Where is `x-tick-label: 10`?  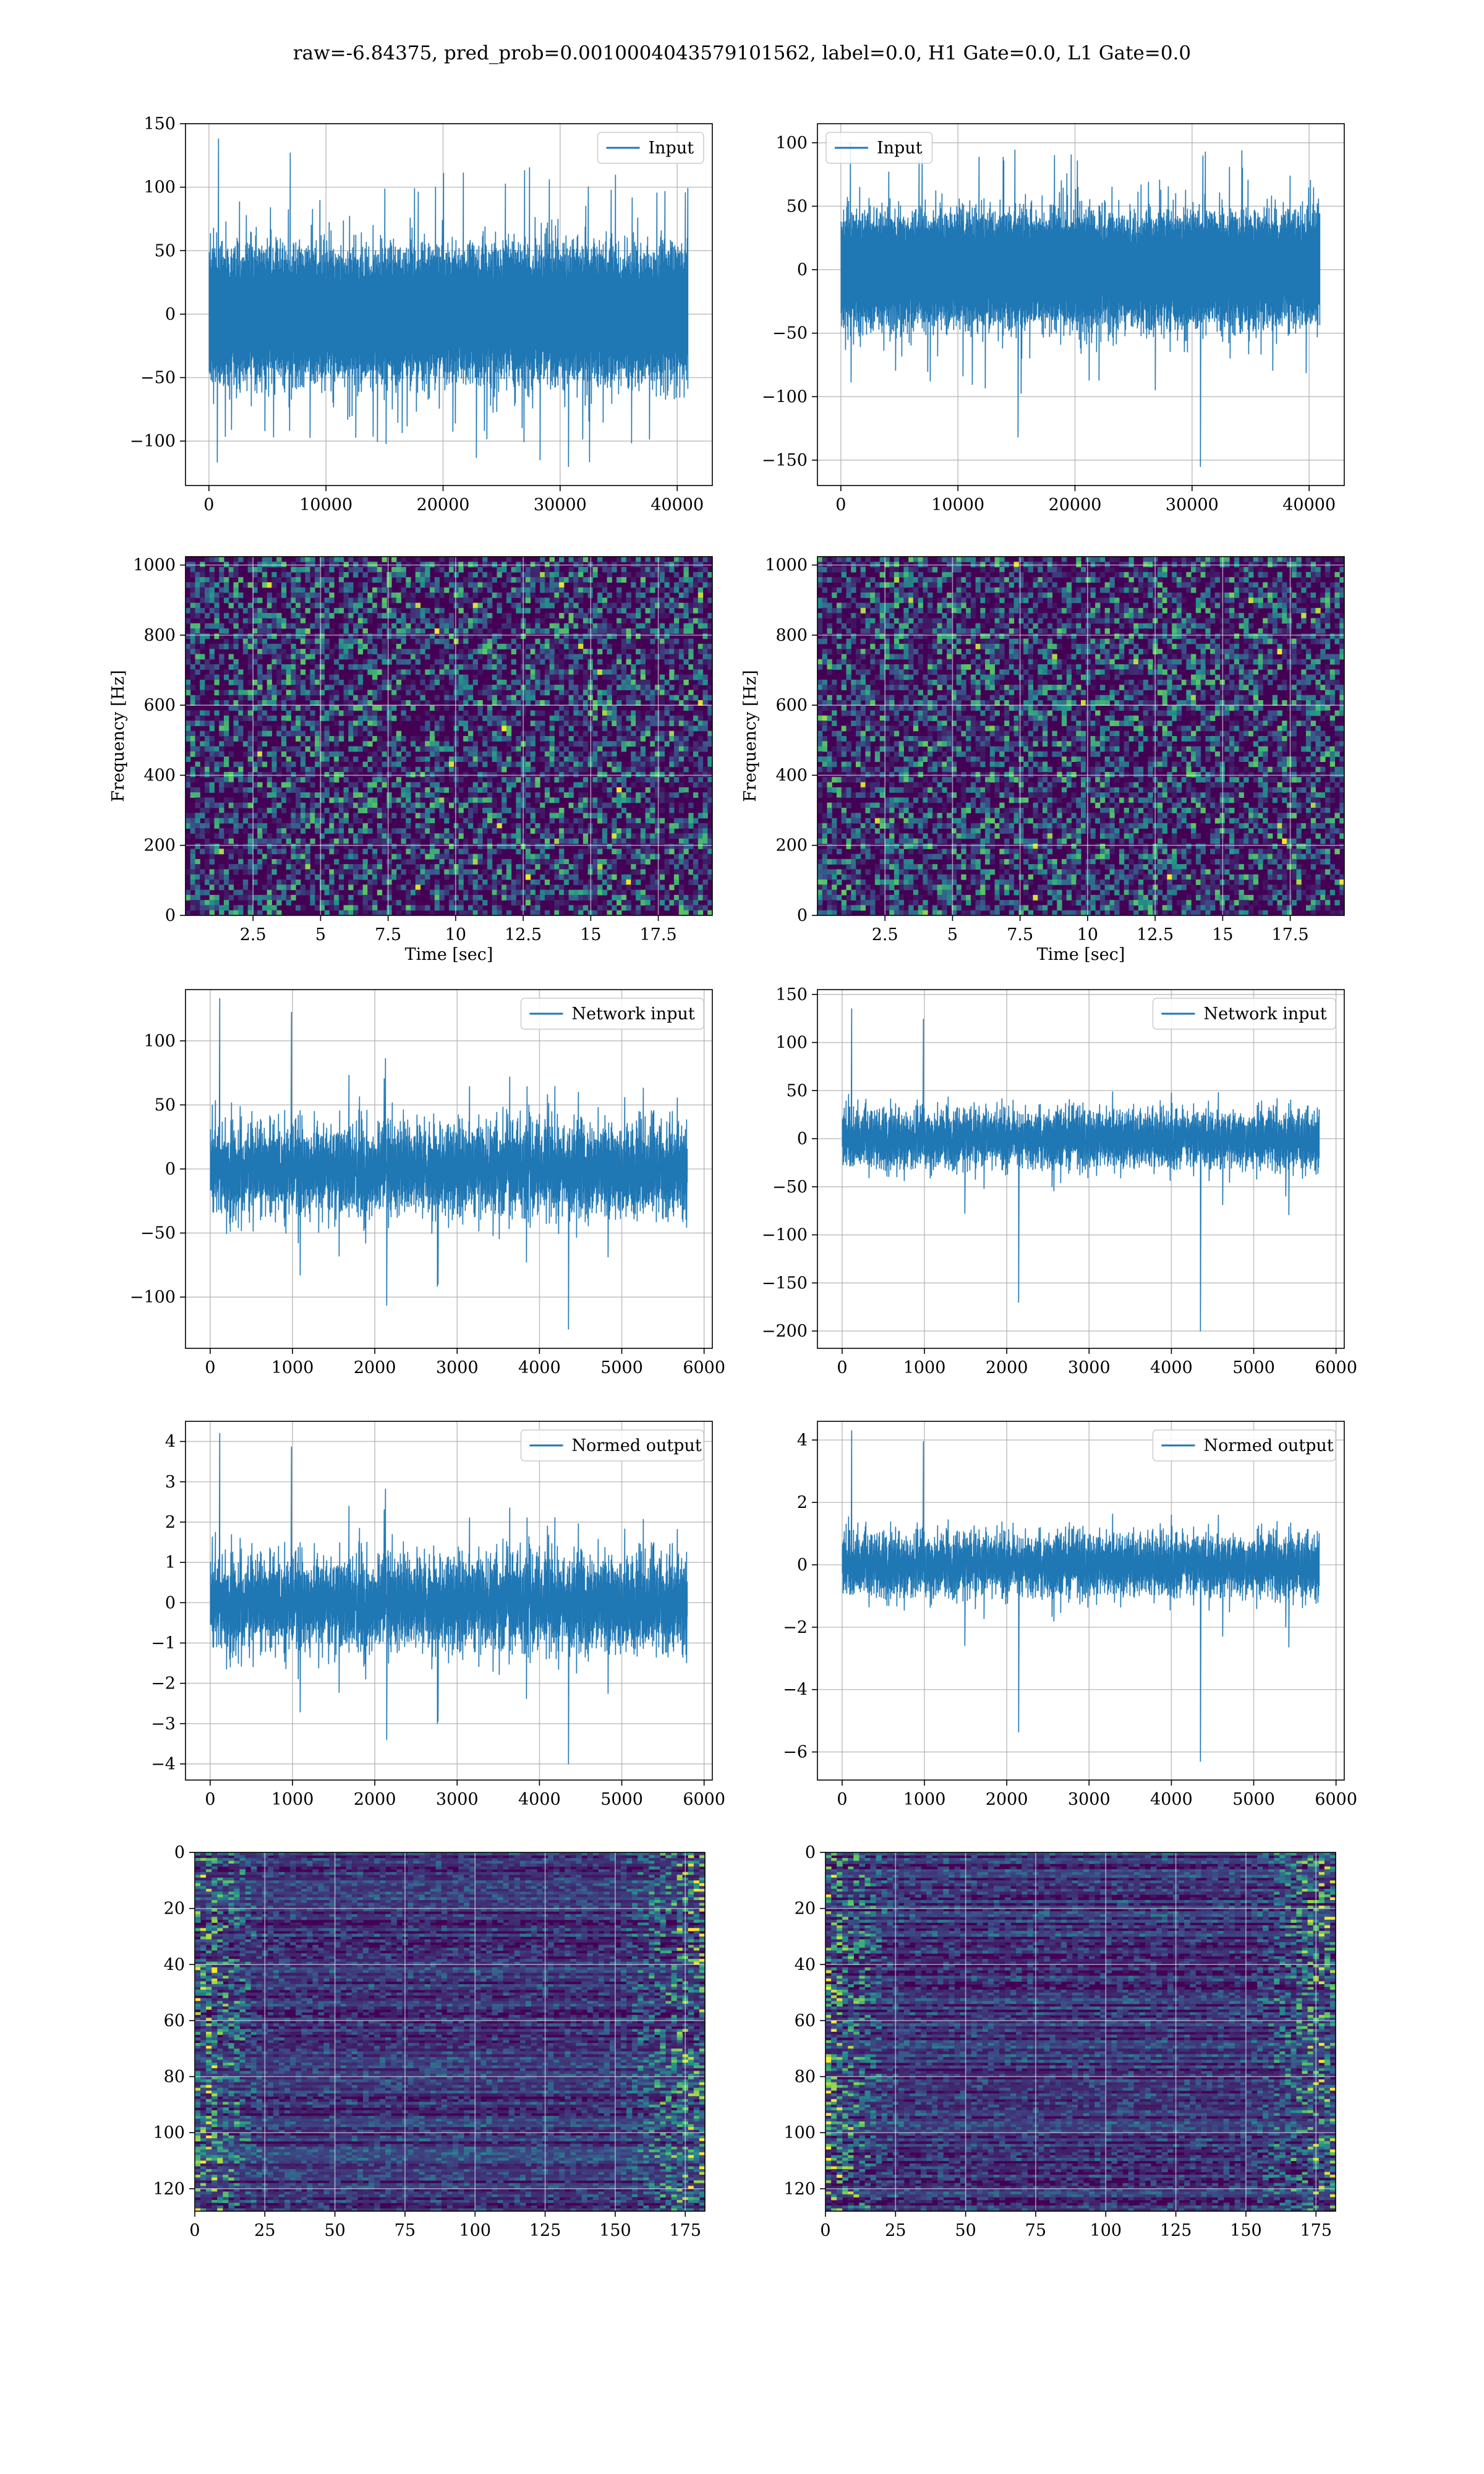 x-tick-label: 10 is located at coordinates (1087, 934).